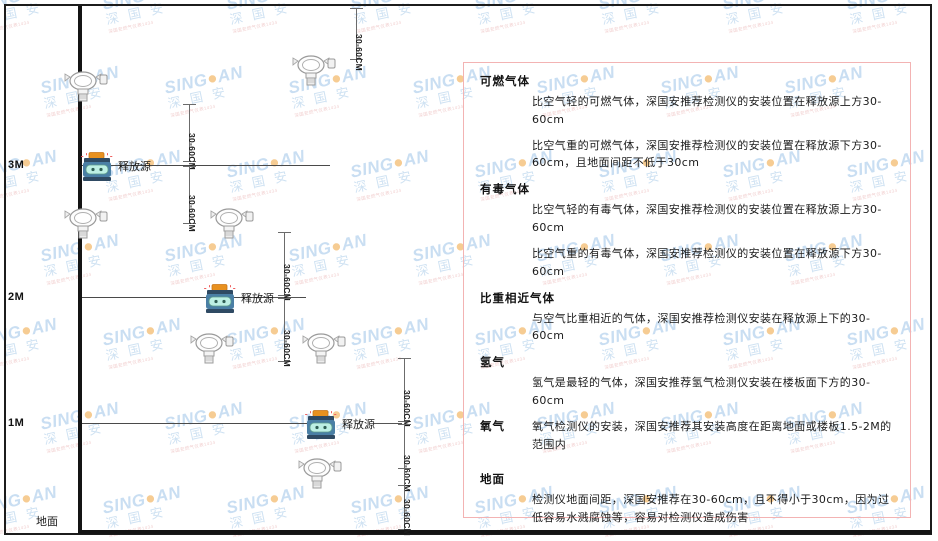 The height and width of the screenshot is (541, 938). What do you see at coordinates (16, 423) in the screenshot?
I see `tick-label-1m: 1M` at bounding box center [16, 423].